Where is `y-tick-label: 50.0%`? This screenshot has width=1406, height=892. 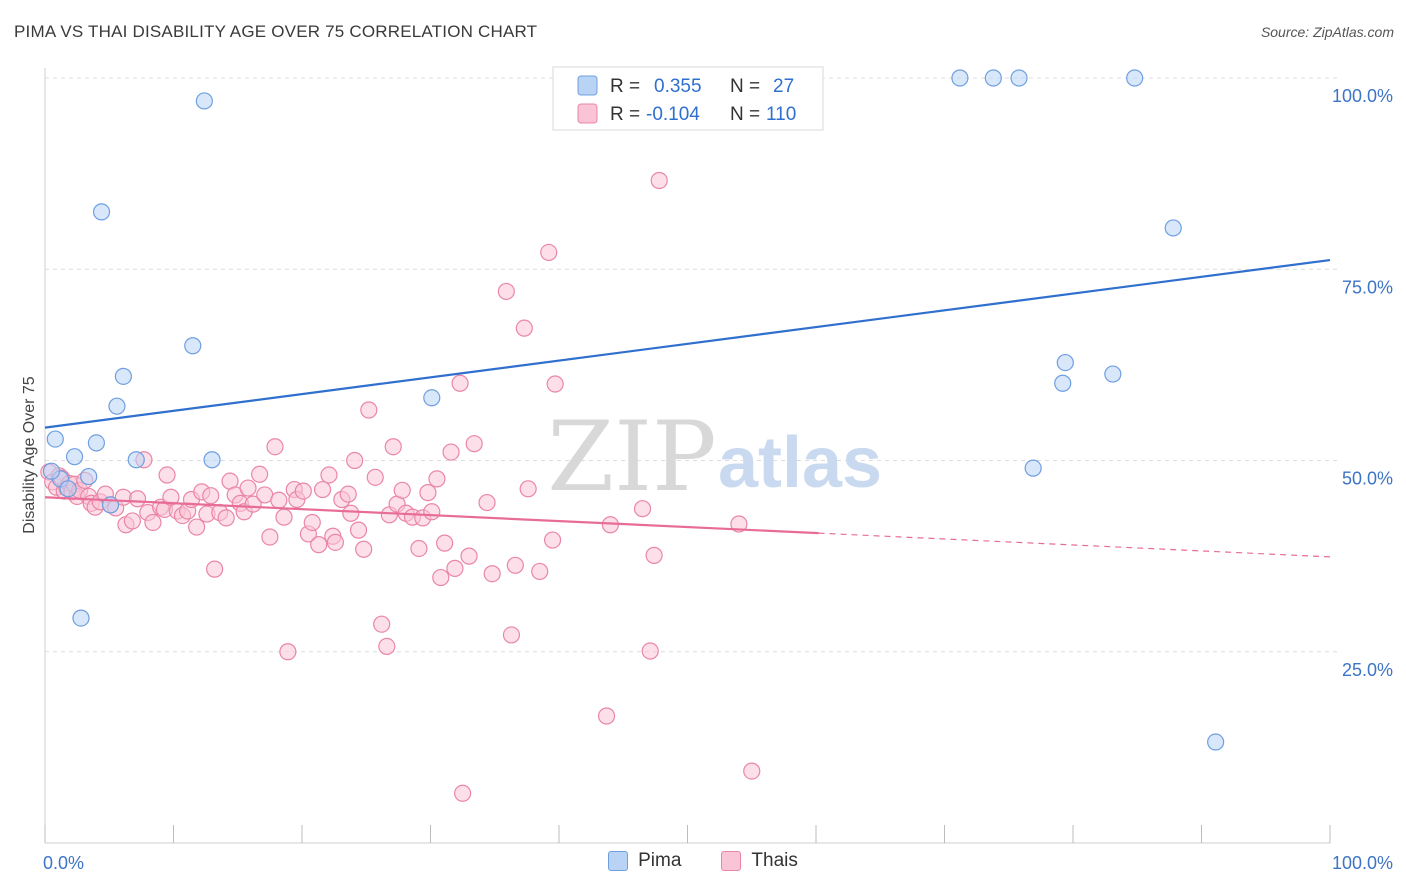
y-tick-label: 50.0% is located at coordinates (1367, 479).